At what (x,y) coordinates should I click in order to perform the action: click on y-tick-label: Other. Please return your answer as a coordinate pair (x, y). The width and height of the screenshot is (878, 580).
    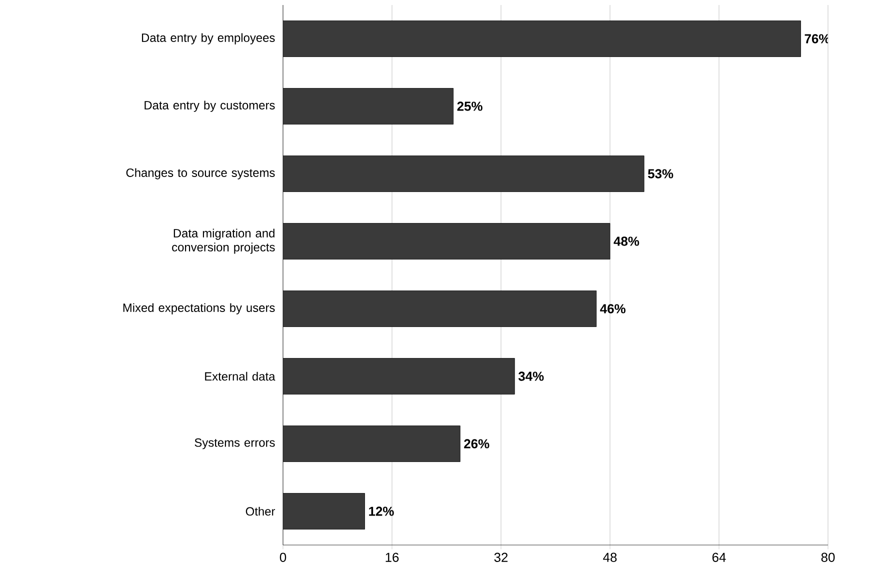
    Looking at the image, I should click on (261, 511).